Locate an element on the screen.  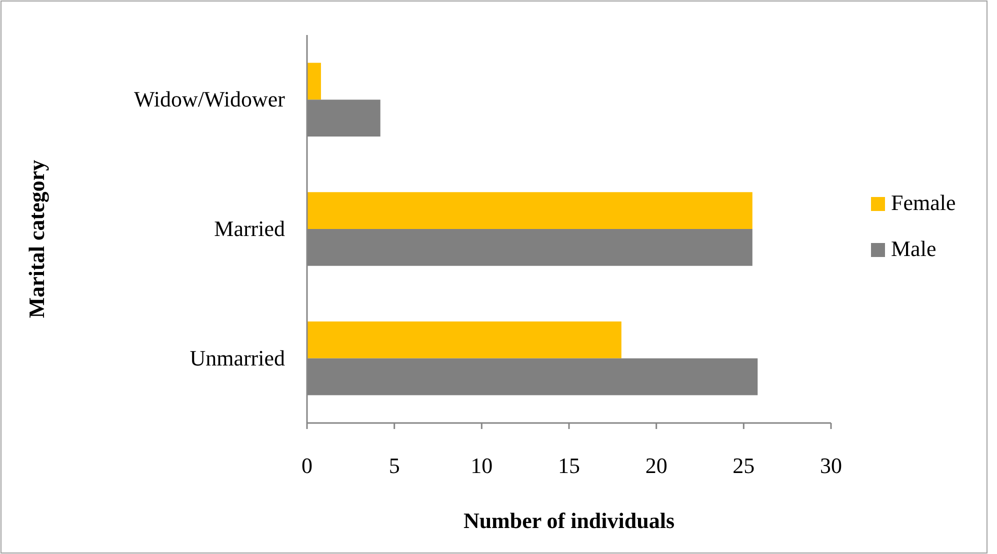
x-tick-label: 10 is located at coordinates (481, 465).